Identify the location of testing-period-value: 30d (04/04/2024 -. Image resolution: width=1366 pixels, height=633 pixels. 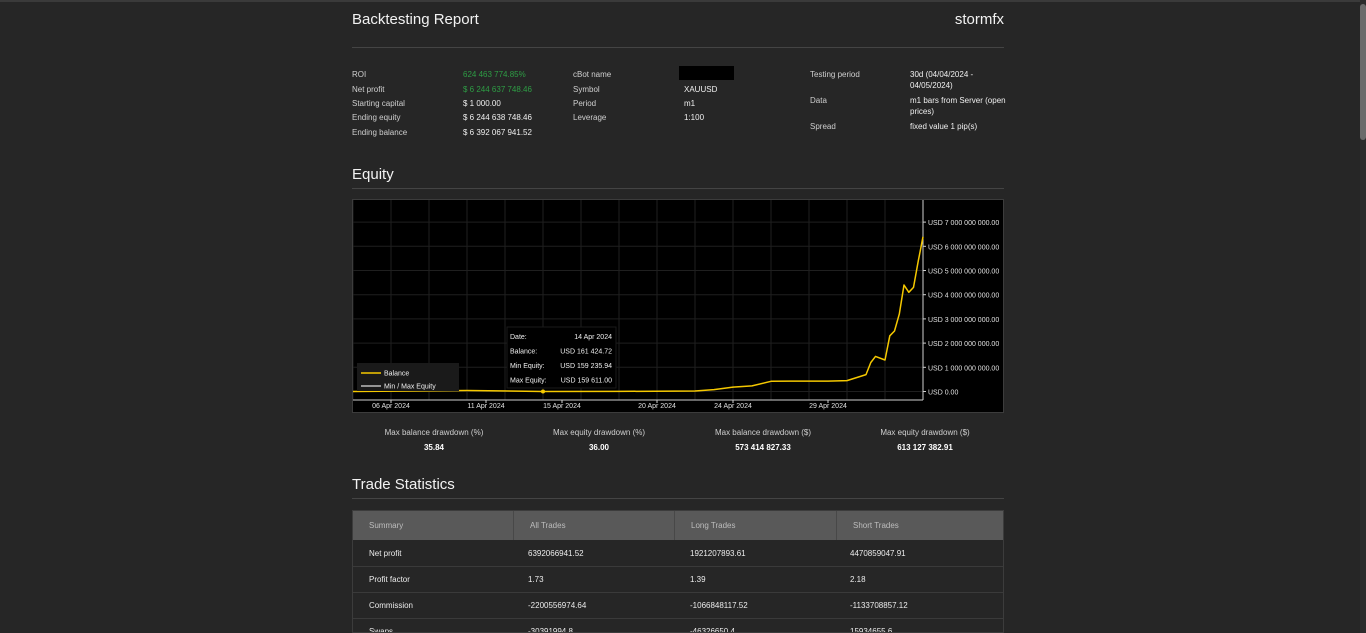
(942, 74).